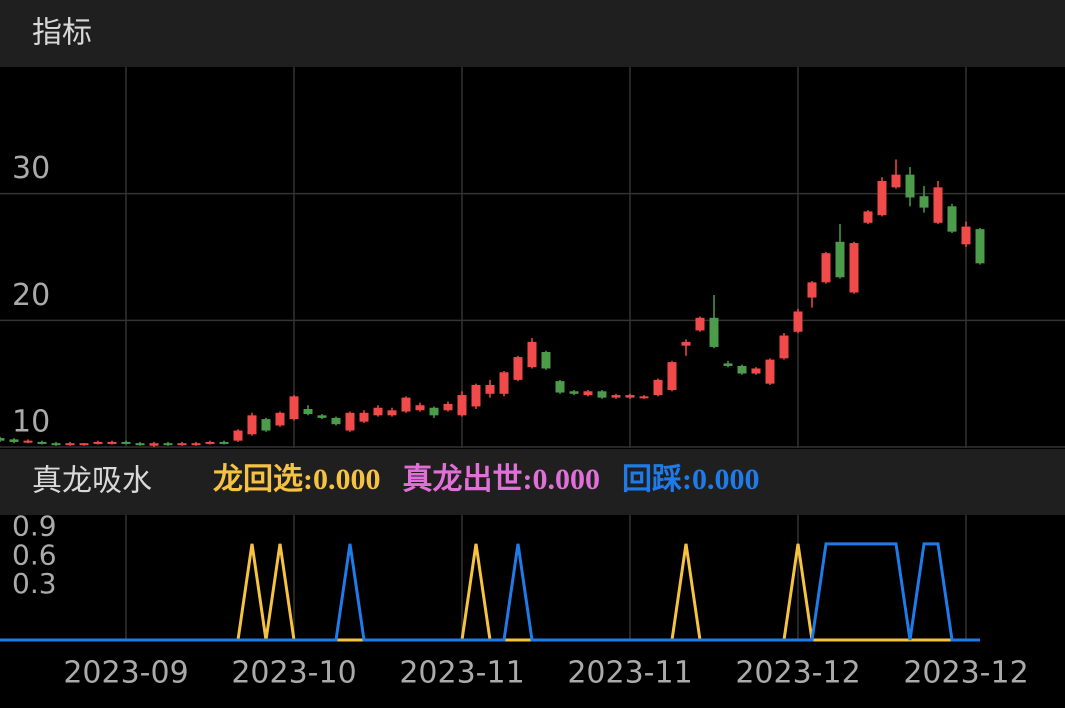 The width and height of the screenshot is (1065, 708). What do you see at coordinates (34, 525) in the screenshot?
I see `y-tick-label: 0.9` at bounding box center [34, 525].